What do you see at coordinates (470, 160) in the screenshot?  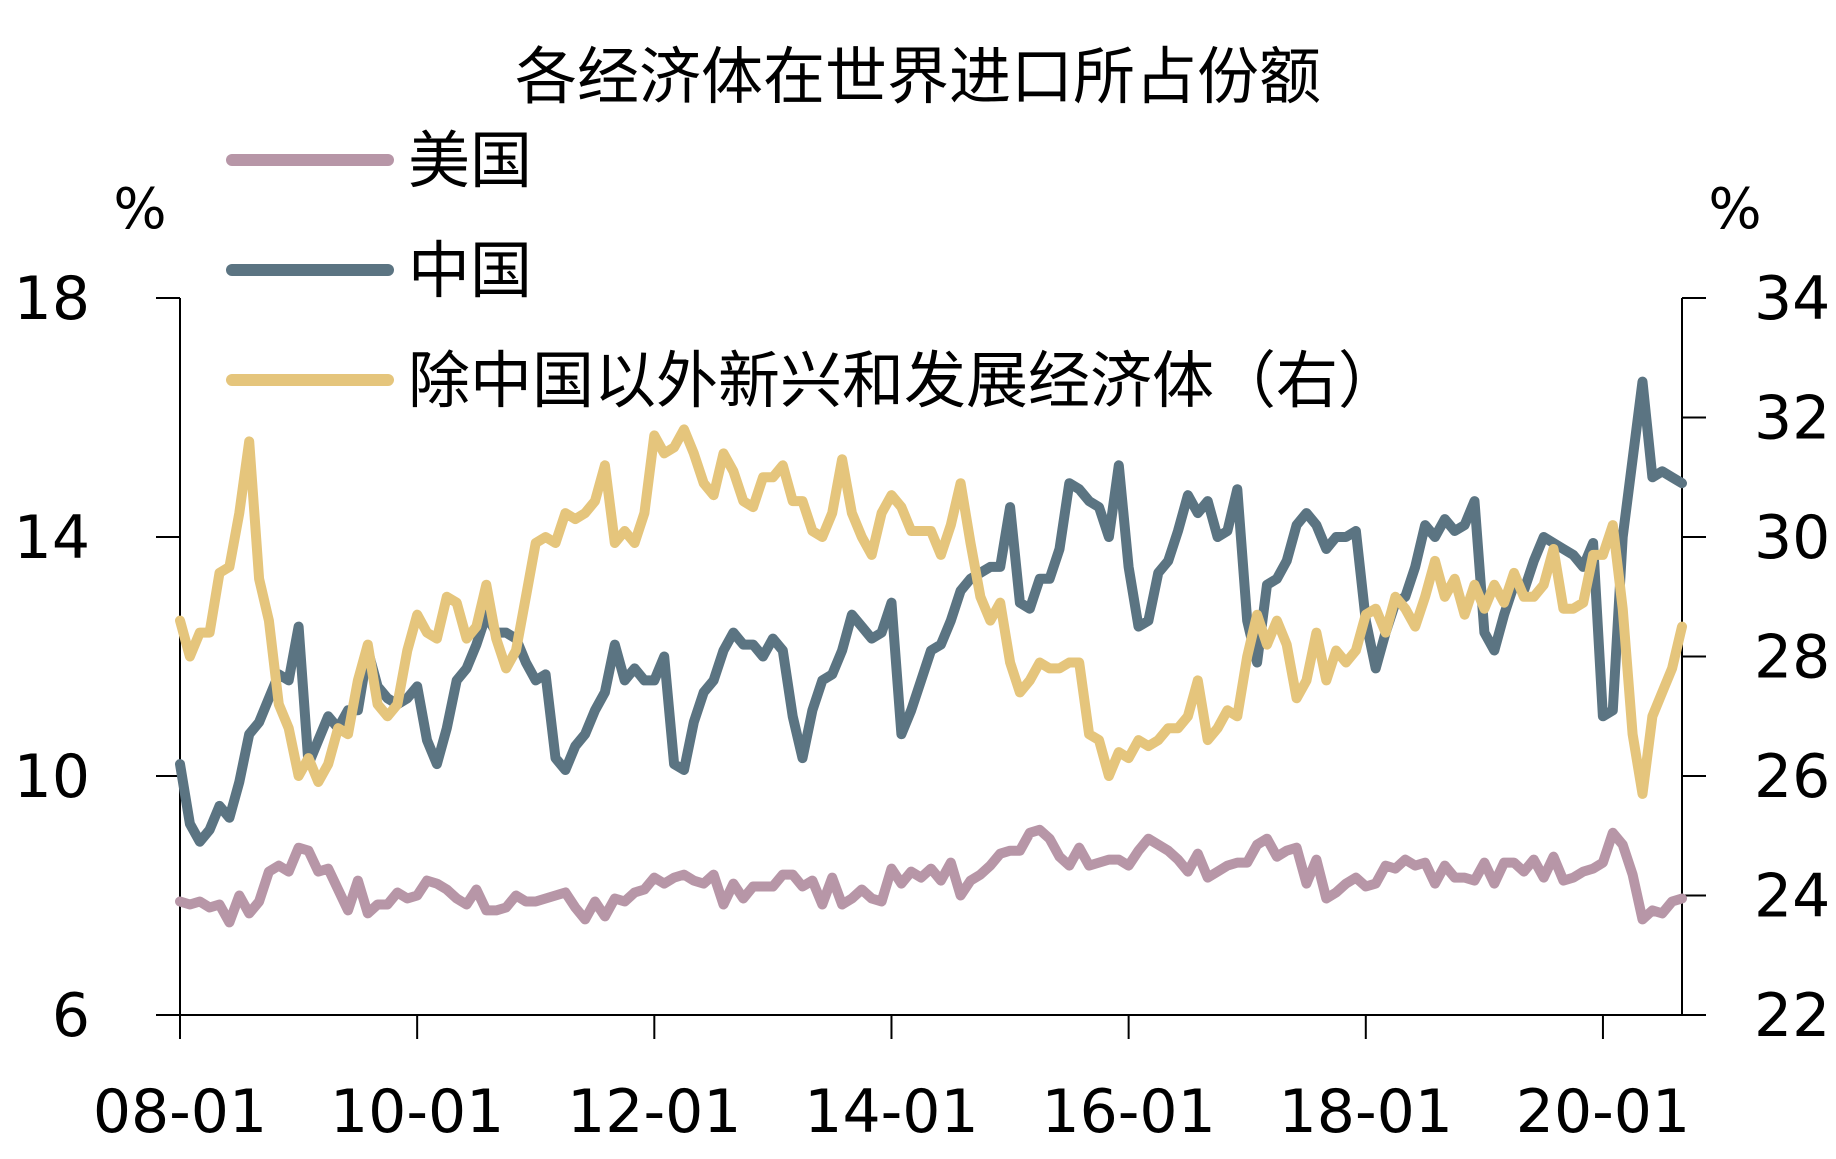 I see `legend-label-1: 美国` at bounding box center [470, 160].